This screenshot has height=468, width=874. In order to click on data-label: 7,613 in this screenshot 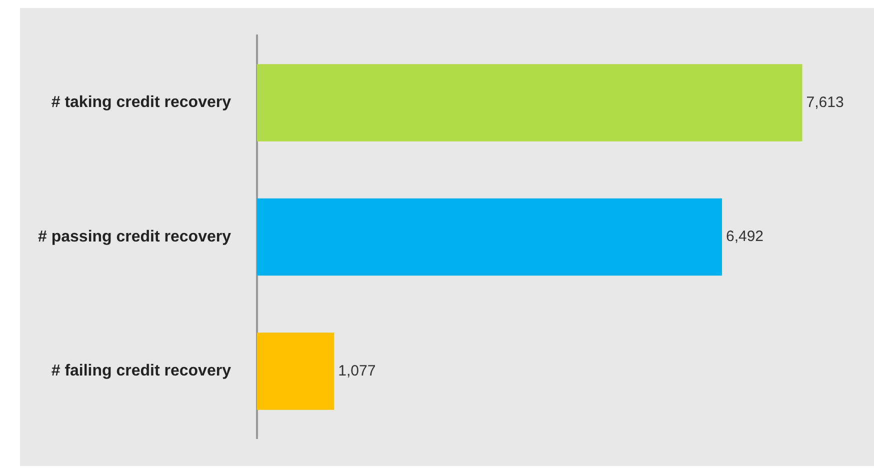, I will do `click(825, 102)`.